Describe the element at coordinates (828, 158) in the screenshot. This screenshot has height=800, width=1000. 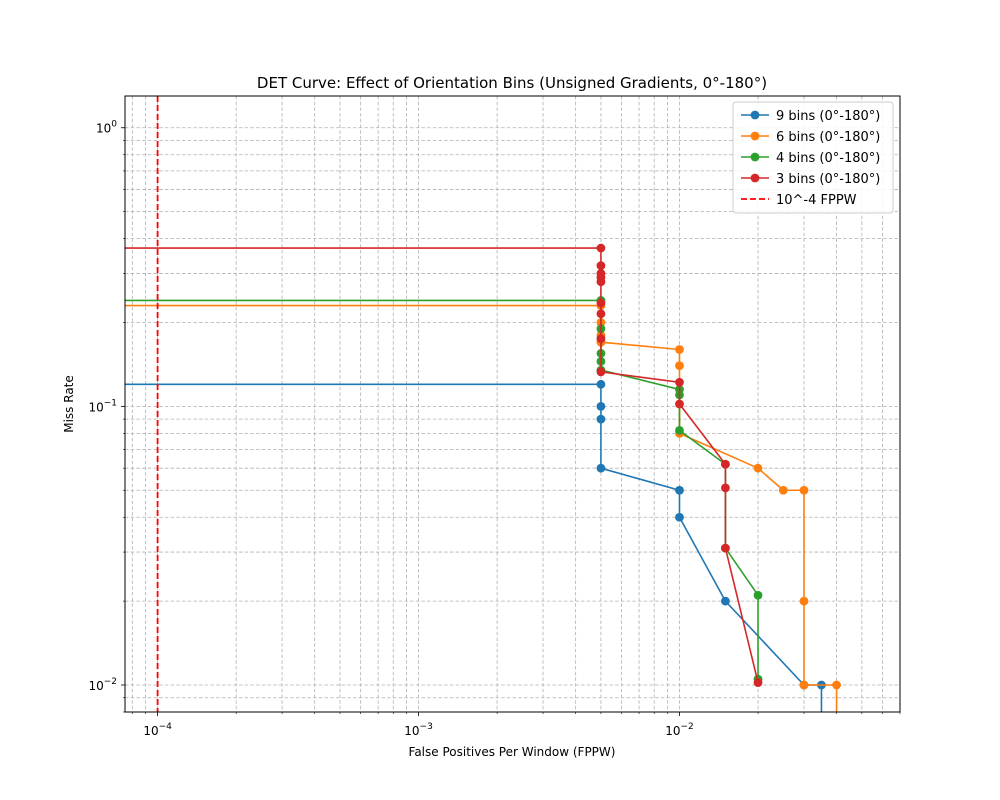
I see `legend-label-2: 4 bins (0°-180°)` at that location.